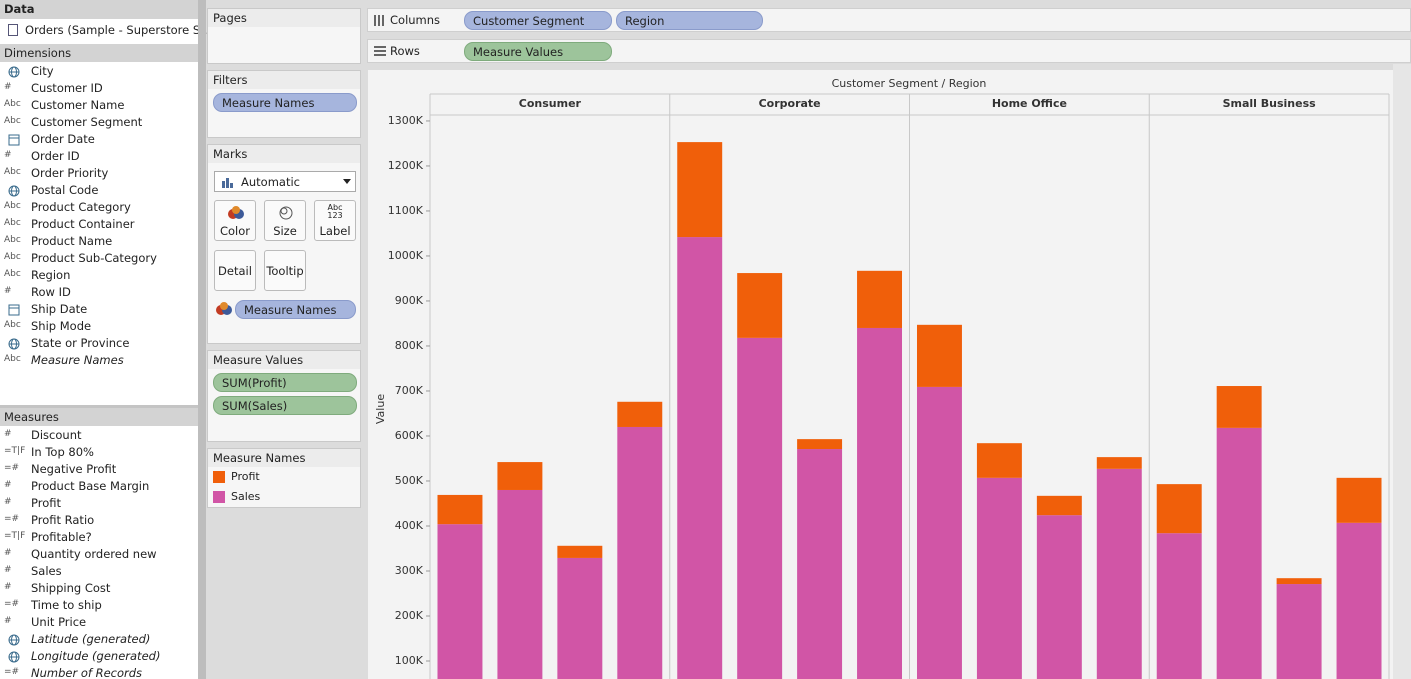  What do you see at coordinates (409, 300) in the screenshot?
I see `y-tick-label: 900K` at bounding box center [409, 300].